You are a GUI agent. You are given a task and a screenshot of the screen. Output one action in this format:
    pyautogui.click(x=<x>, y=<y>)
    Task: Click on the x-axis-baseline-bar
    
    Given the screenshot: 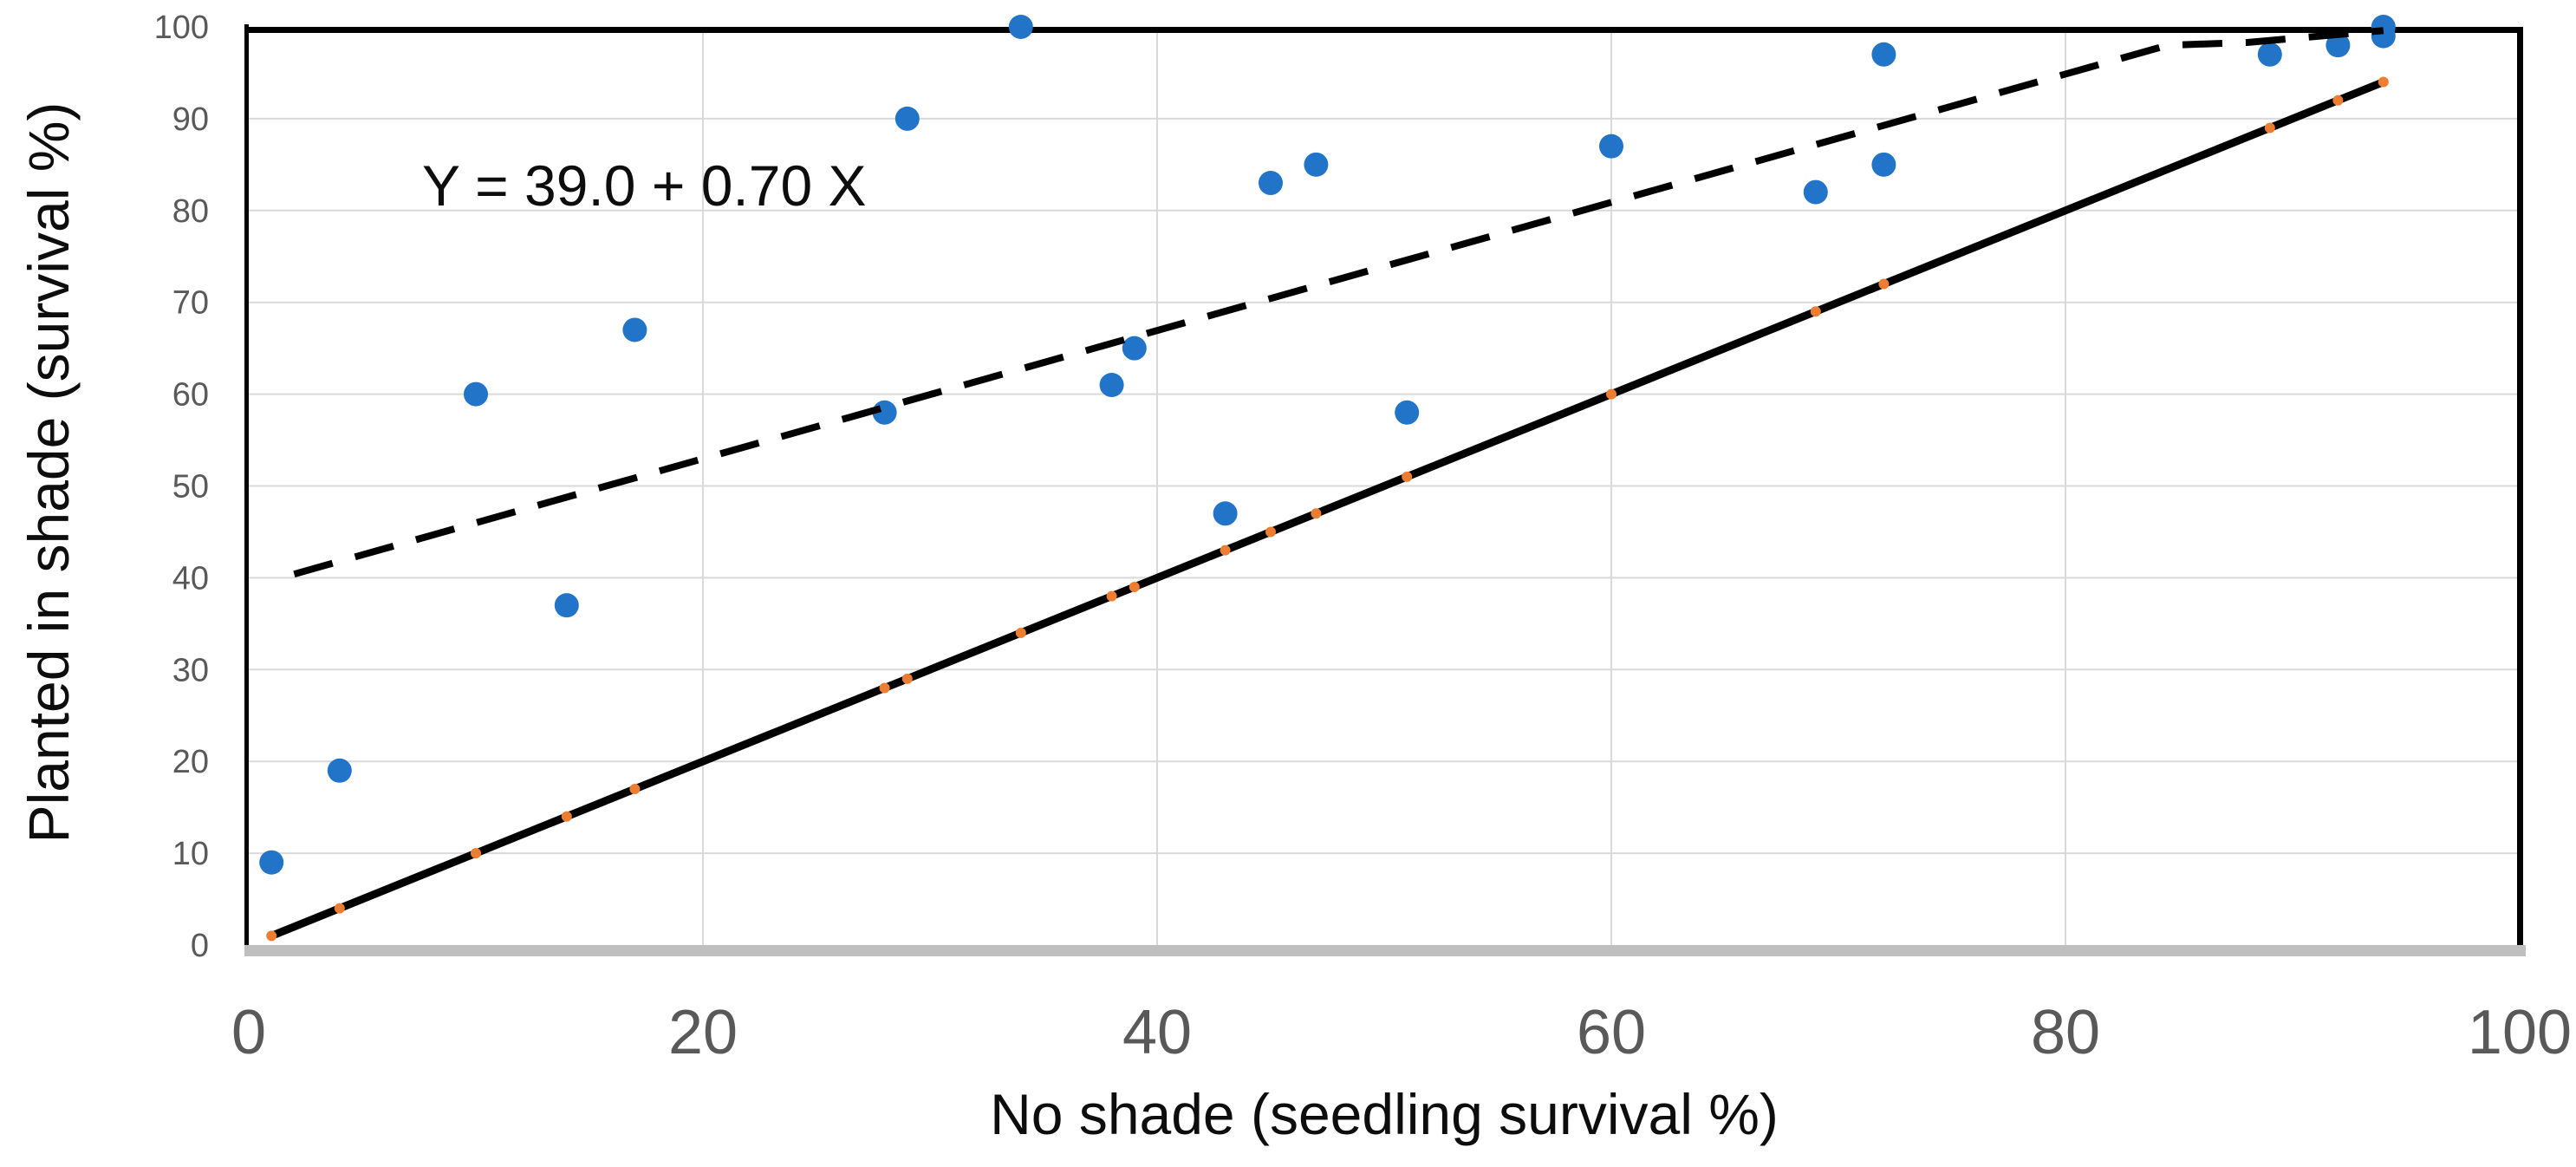 What is the action you would take?
    pyautogui.click(x=1385, y=950)
    